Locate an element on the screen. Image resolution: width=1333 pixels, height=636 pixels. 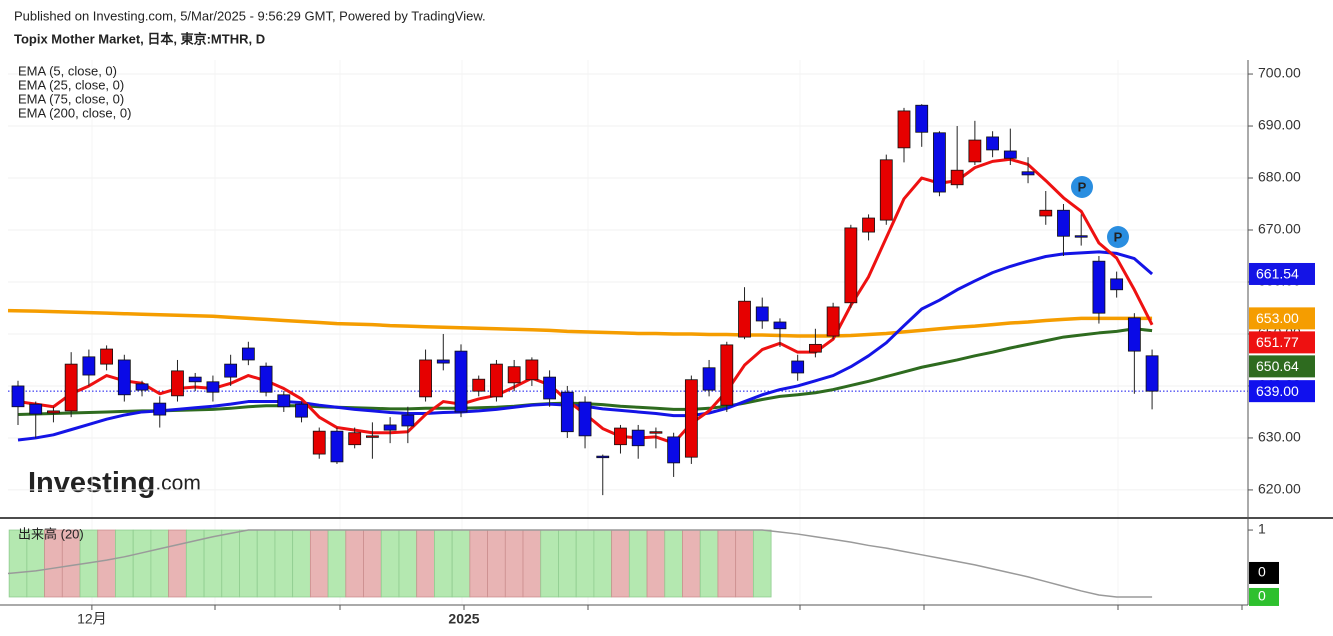
x-tick-label: 12月 is located at coordinates (92, 619).